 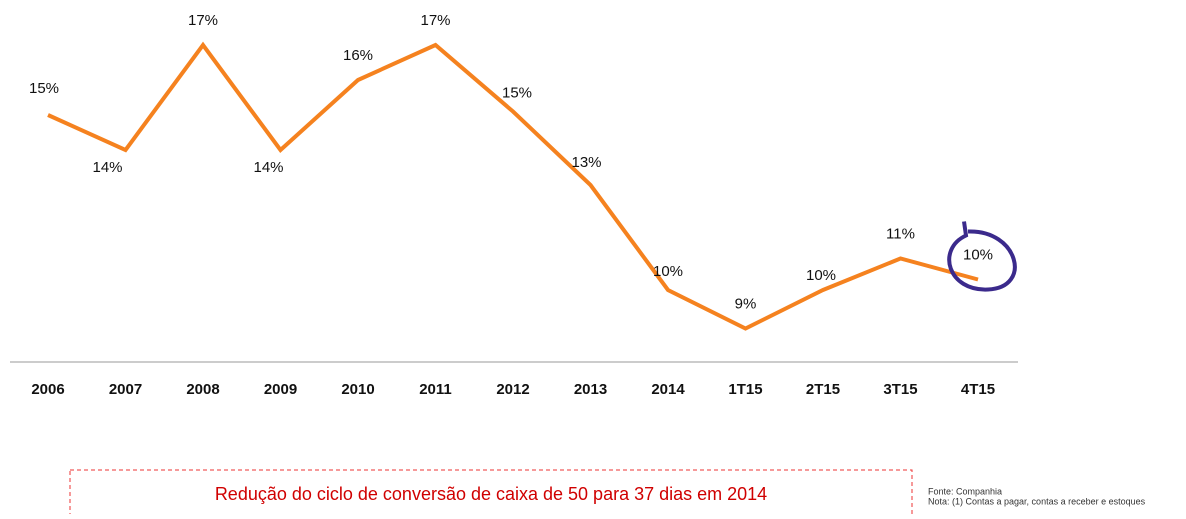 I want to click on value-label: 11%, so click(x=900, y=233).